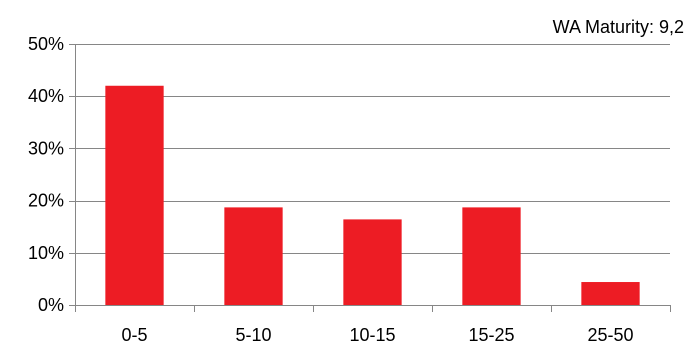 The height and width of the screenshot is (348, 688). Describe the element at coordinates (618, 27) in the screenshot. I see `wa-maturity-annotation: WA Maturity: 9,2` at that location.